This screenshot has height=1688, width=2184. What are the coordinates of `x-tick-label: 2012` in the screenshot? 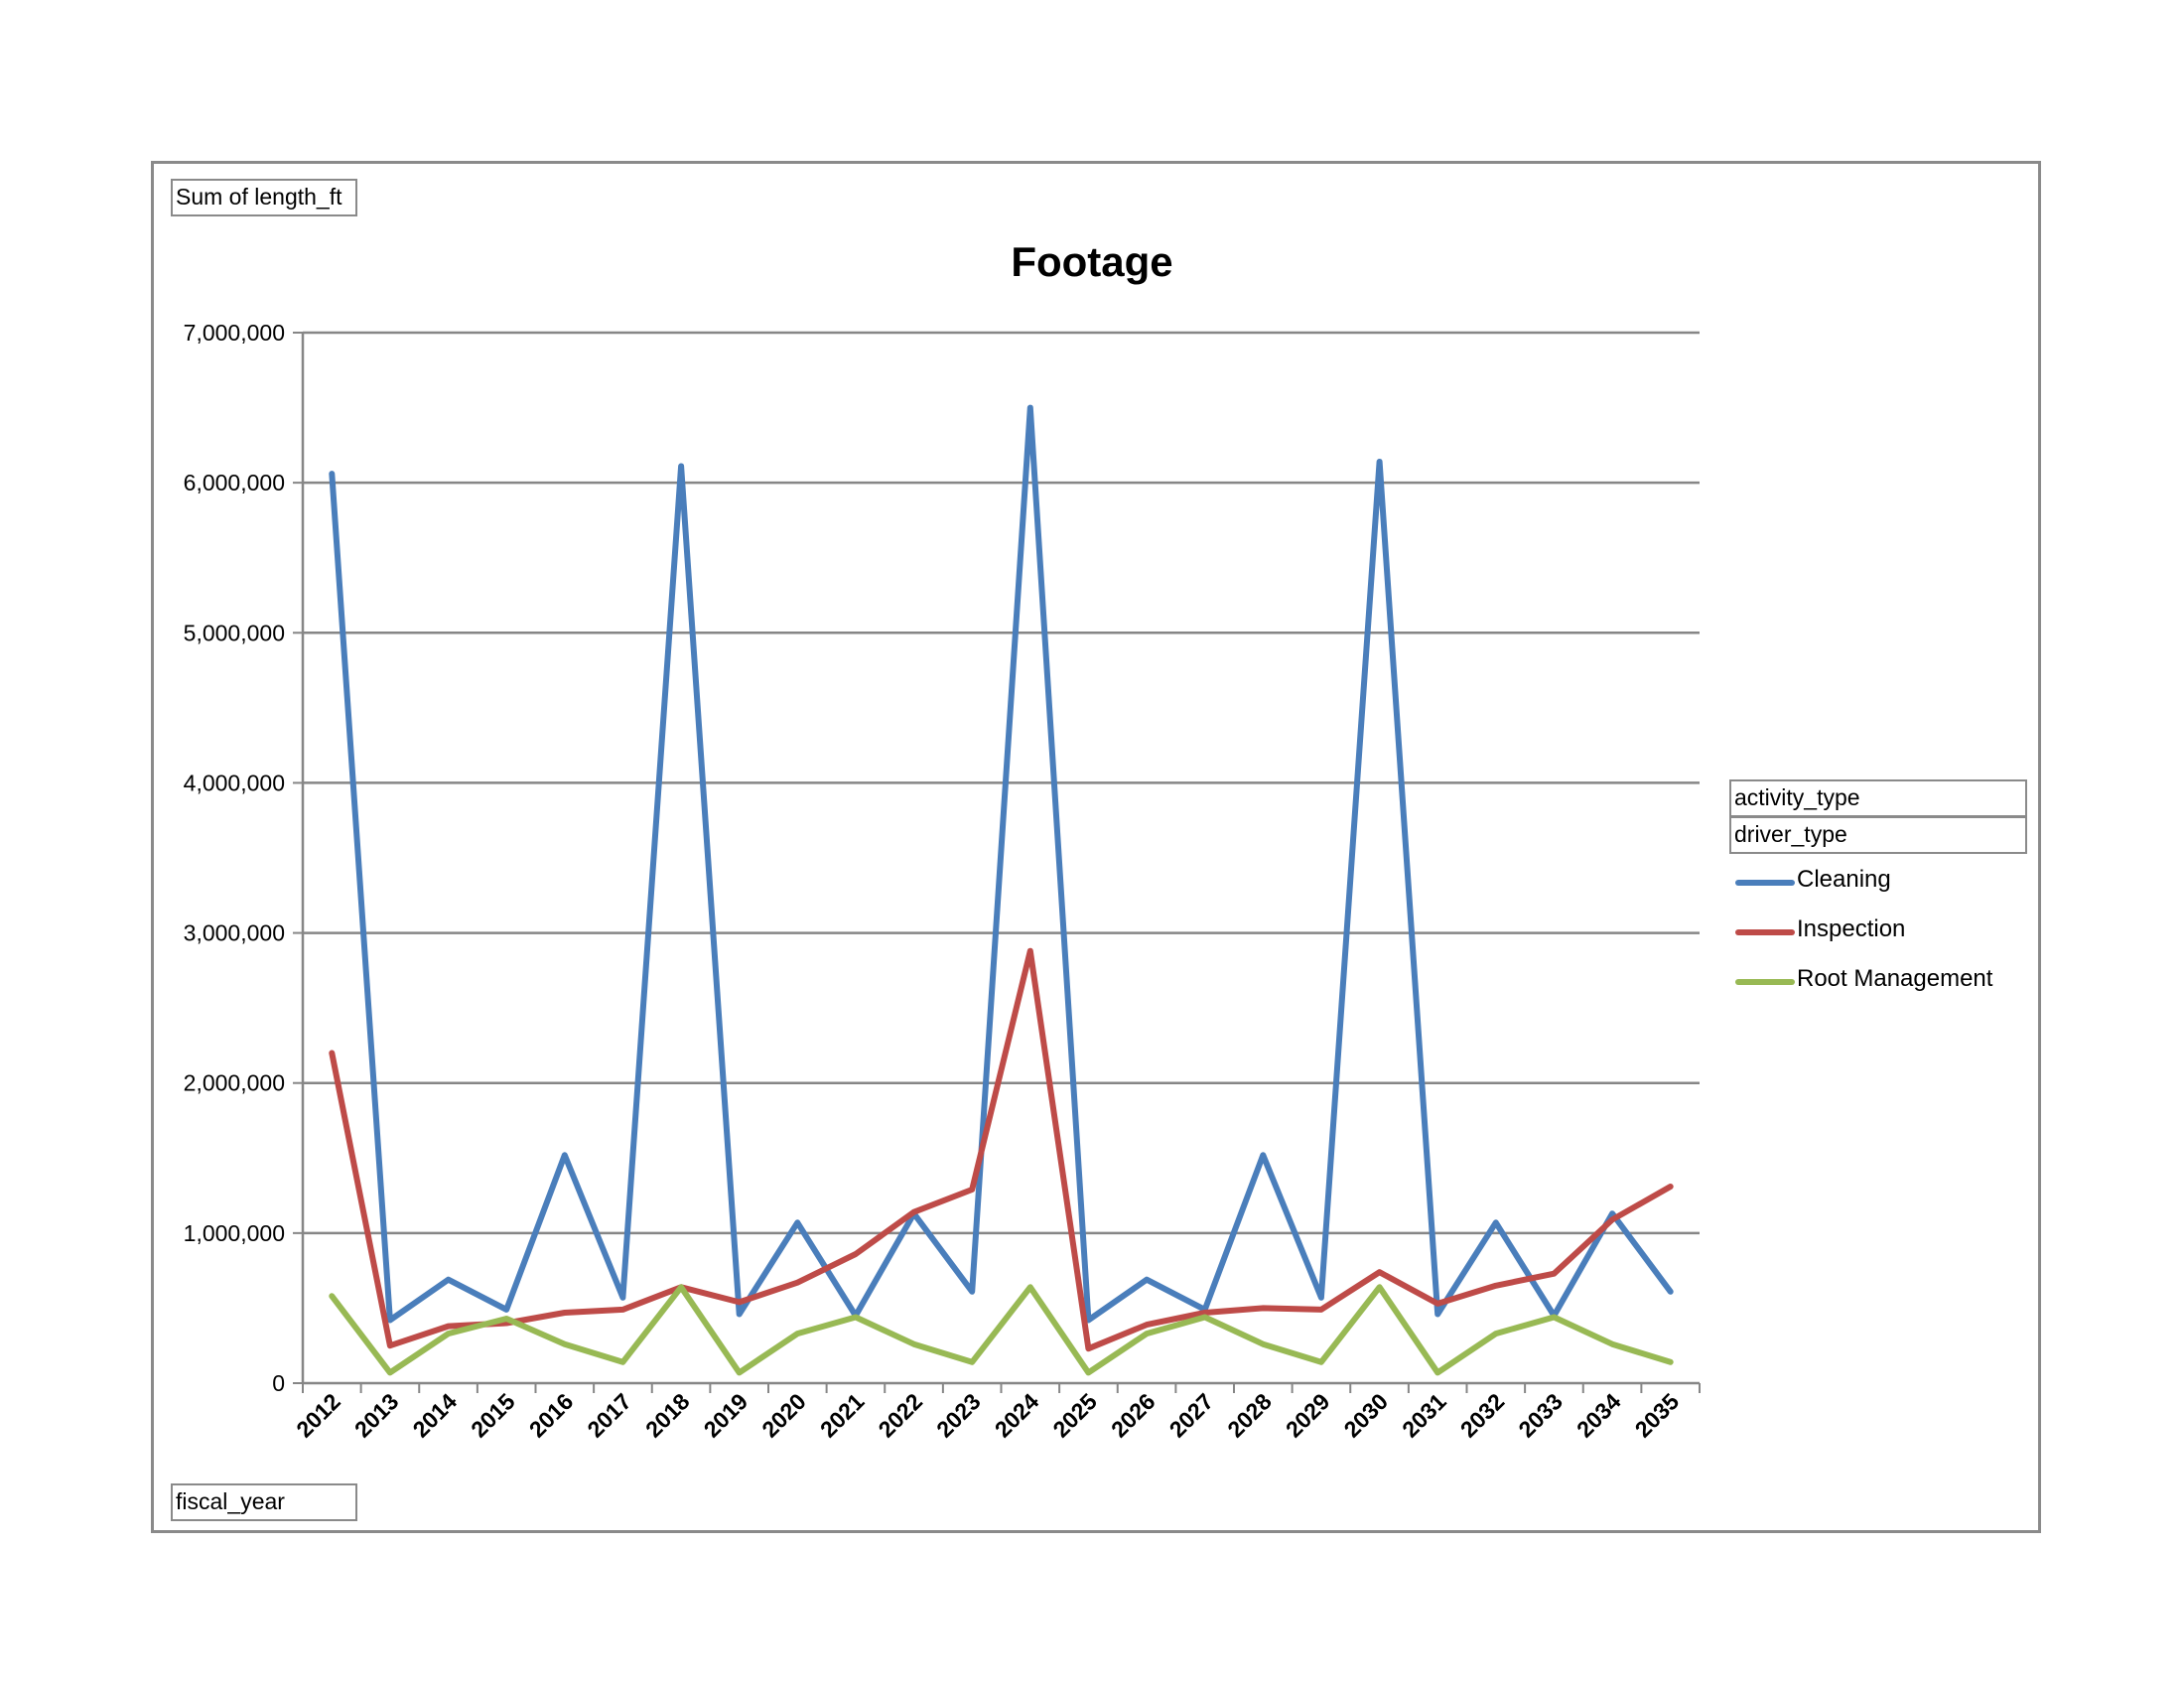 It's located at (318, 1415).